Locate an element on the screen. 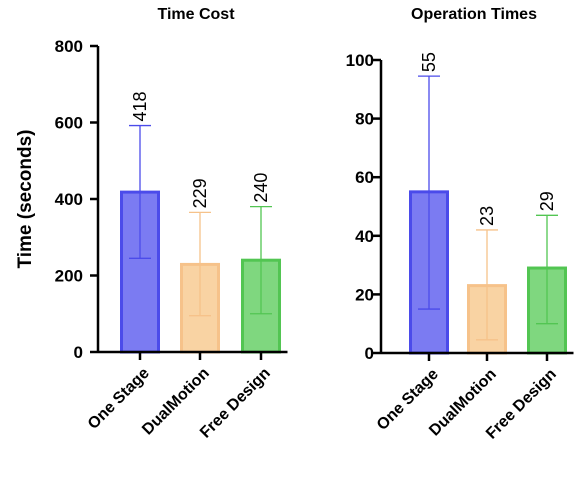  y-tick-label: 200 is located at coordinates (69, 276).